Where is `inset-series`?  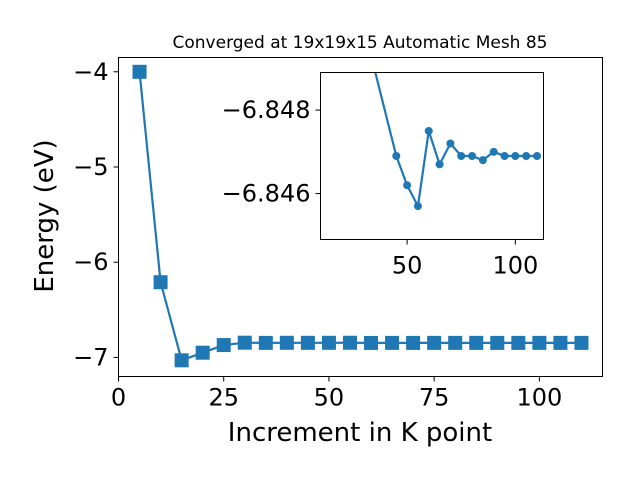
inset-series is located at coordinates (458, 141).